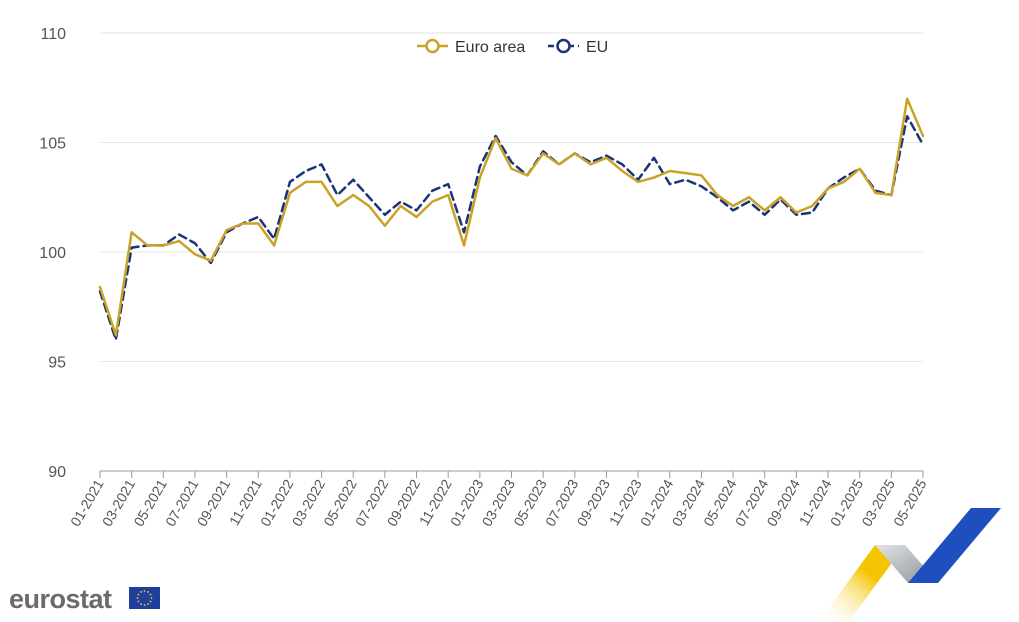 This screenshot has height=622, width=1019. Describe the element at coordinates (578, 47) in the screenshot. I see `legend-item-eu: EU` at that location.